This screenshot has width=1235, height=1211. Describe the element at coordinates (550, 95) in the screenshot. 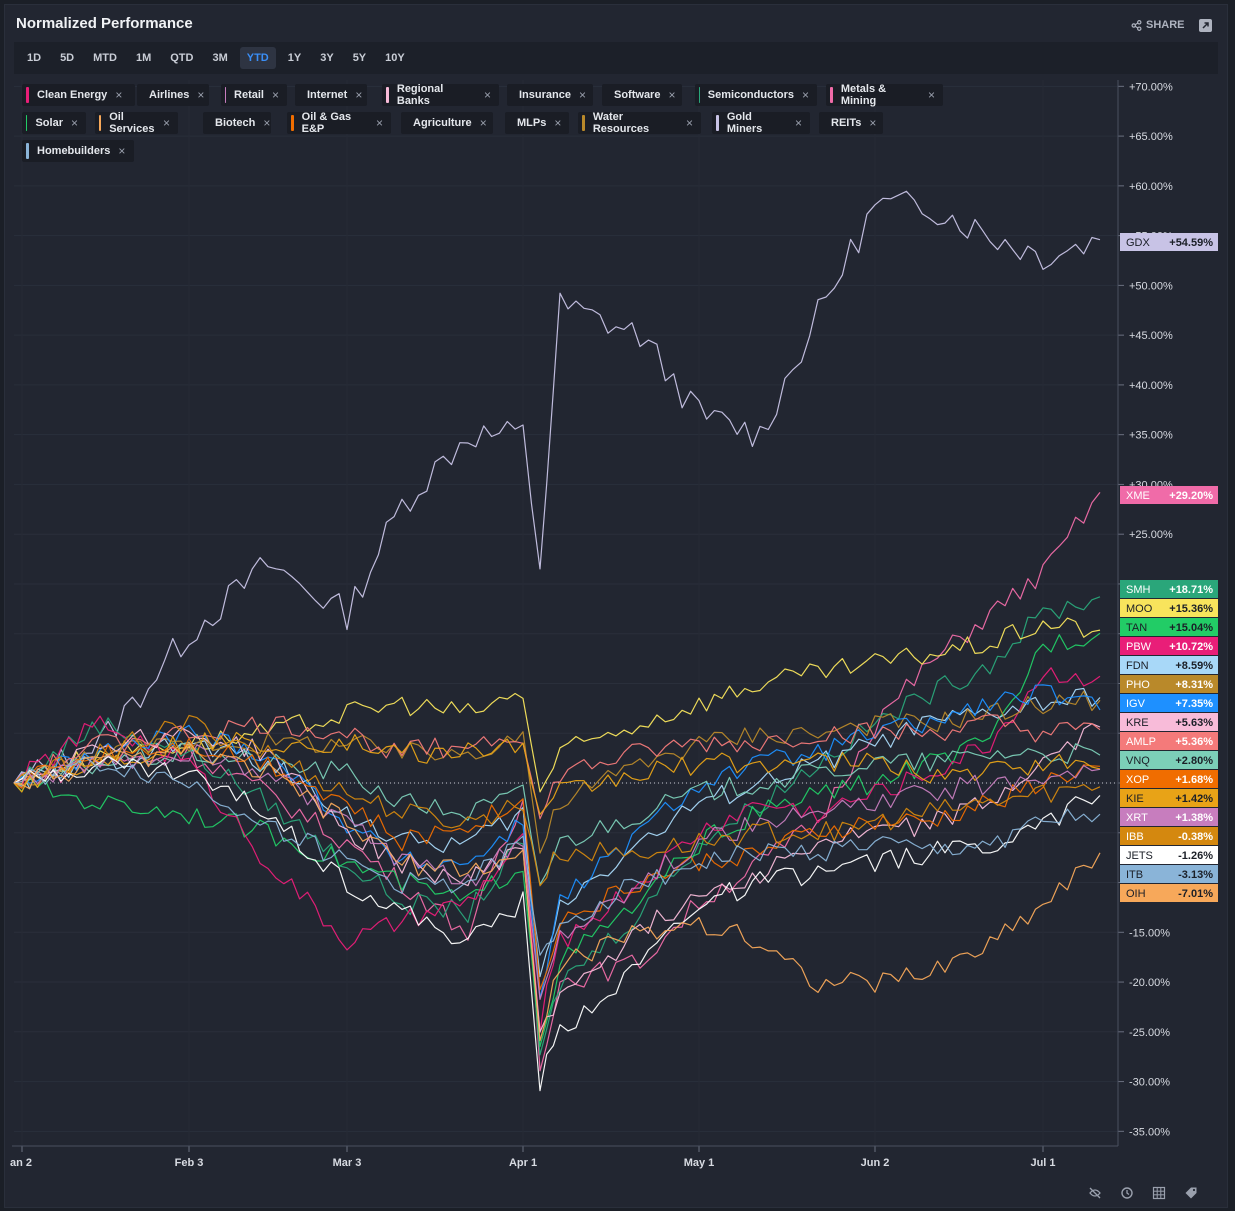

I see `legend-chip: Insurance ×` at that location.